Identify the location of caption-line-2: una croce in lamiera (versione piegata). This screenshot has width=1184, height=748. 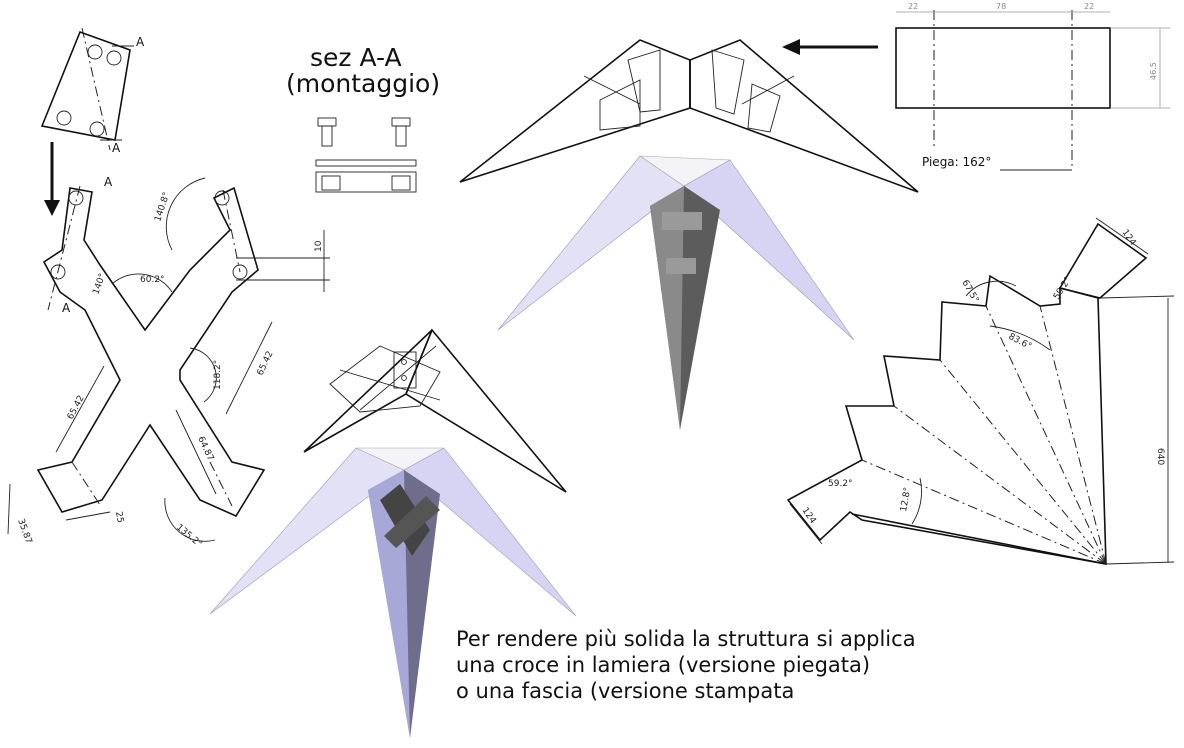
(663, 665).